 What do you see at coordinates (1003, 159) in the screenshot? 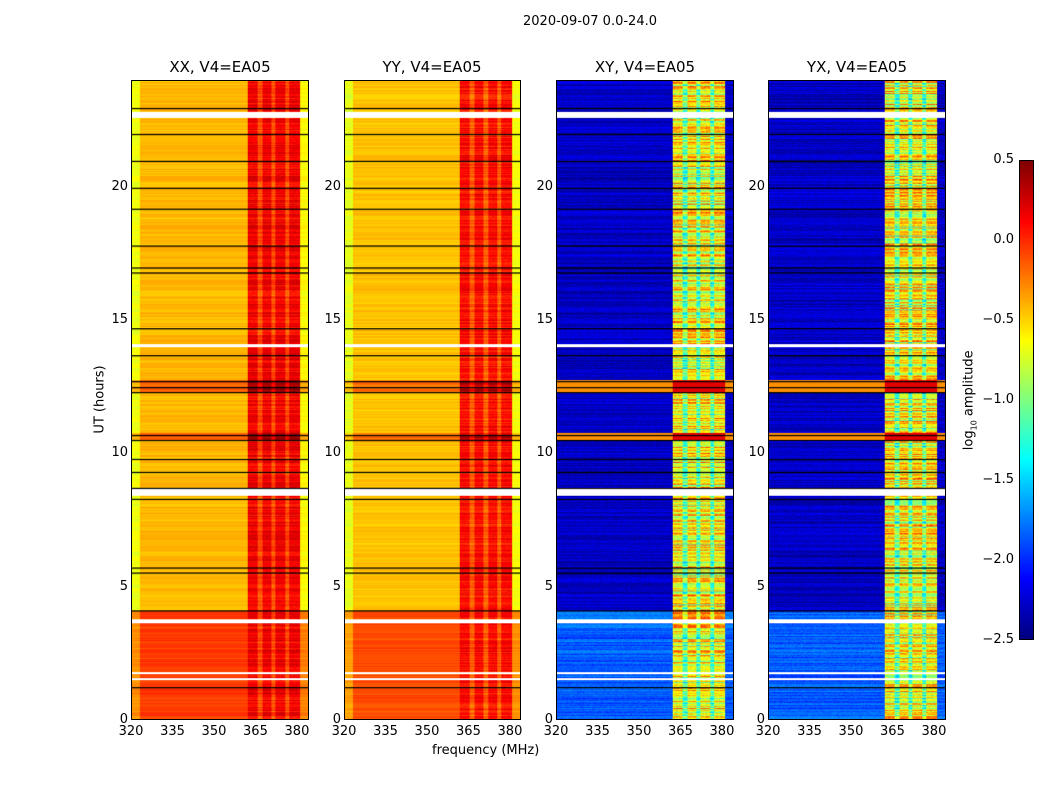
I see `colorbar-tick-label: 0.5` at bounding box center [1003, 159].